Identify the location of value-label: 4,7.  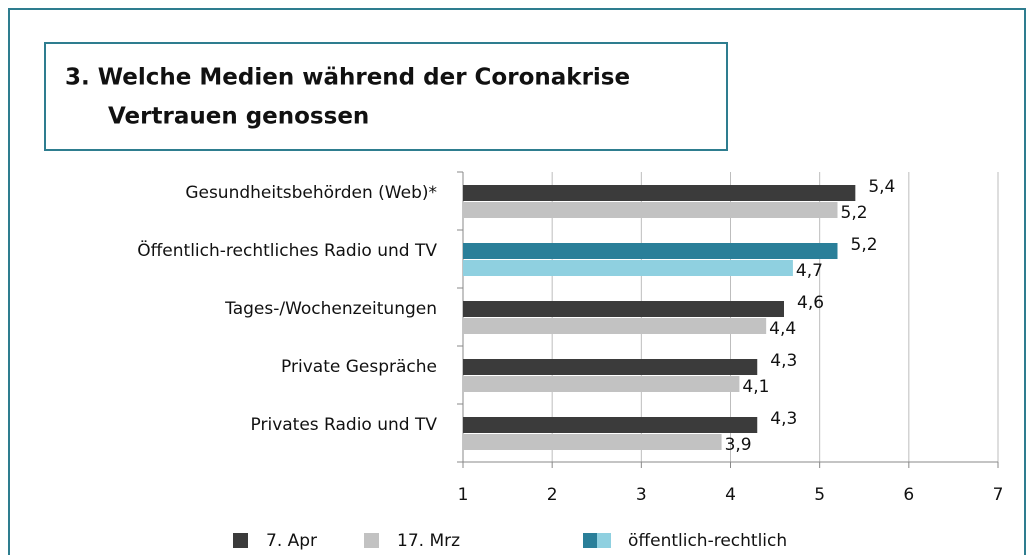
(809, 271).